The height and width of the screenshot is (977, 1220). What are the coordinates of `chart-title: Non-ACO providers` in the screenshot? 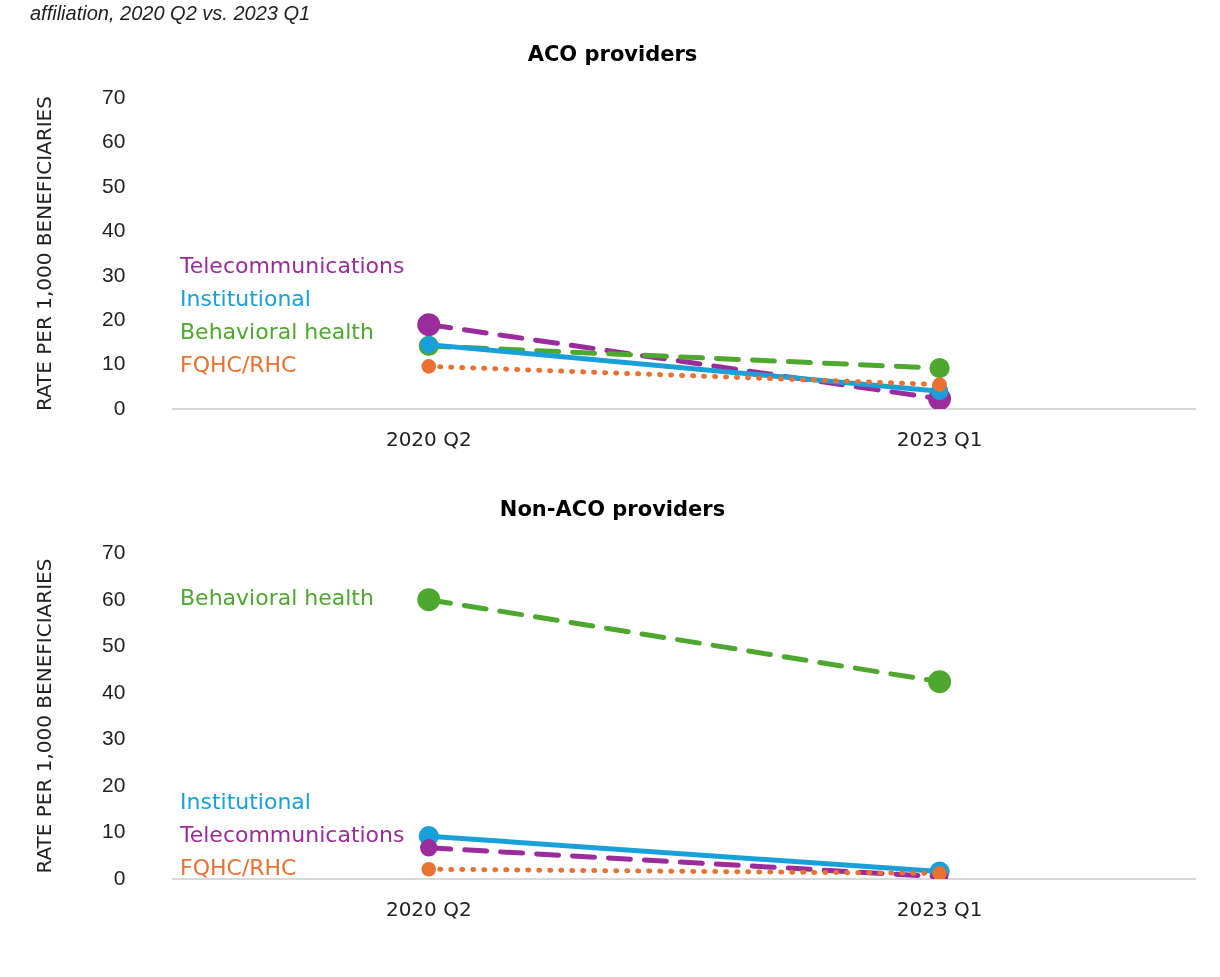 It's located at (612, 509).